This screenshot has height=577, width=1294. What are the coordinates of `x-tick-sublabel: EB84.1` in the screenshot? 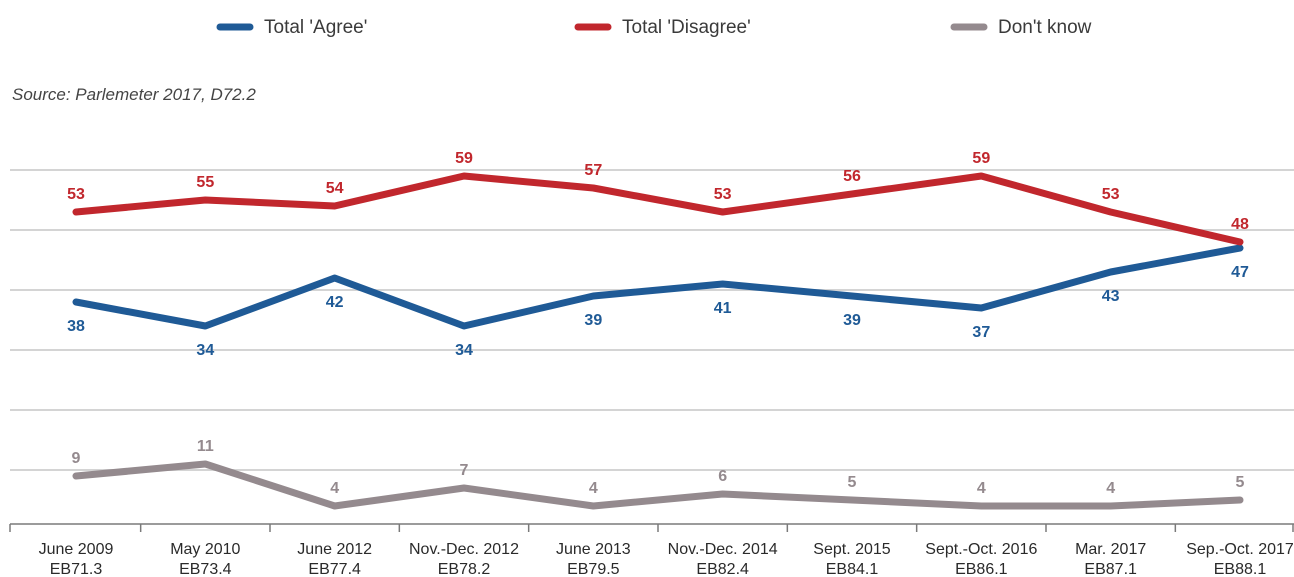 It's located at (852, 569).